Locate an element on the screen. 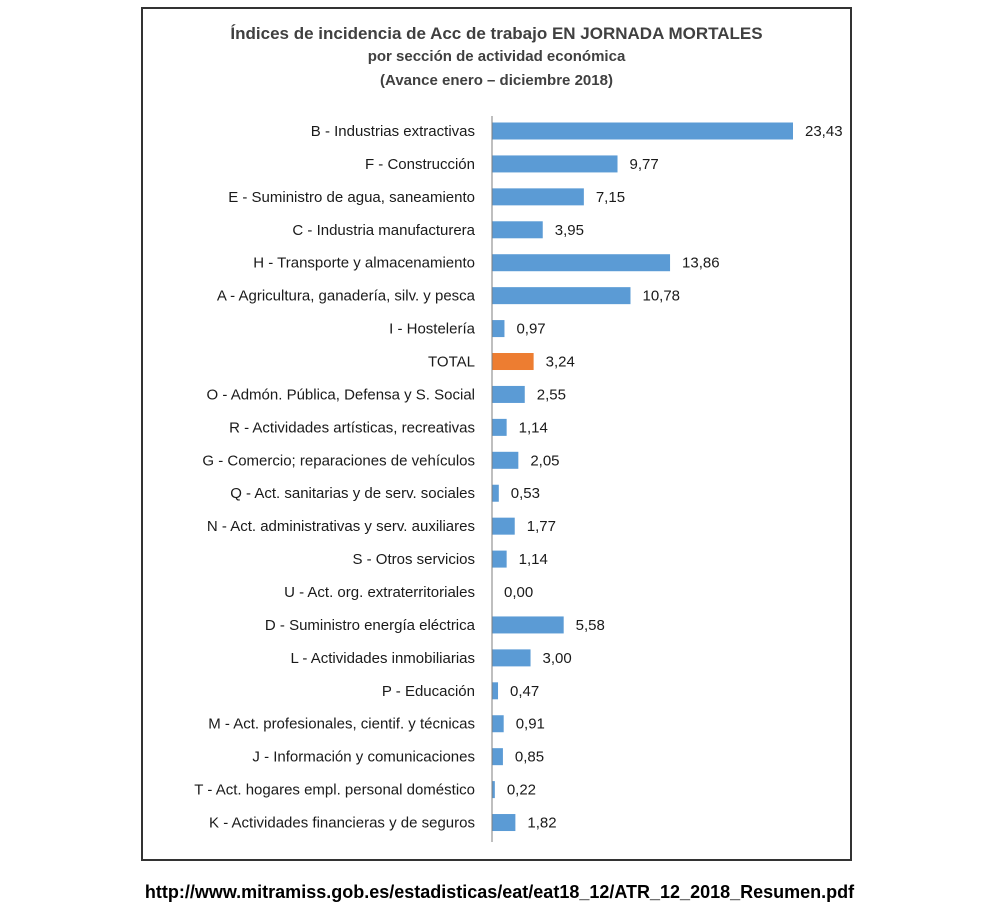  chart-subtitle-period: (Avance enero – diciembre 2018) is located at coordinates (496, 80).